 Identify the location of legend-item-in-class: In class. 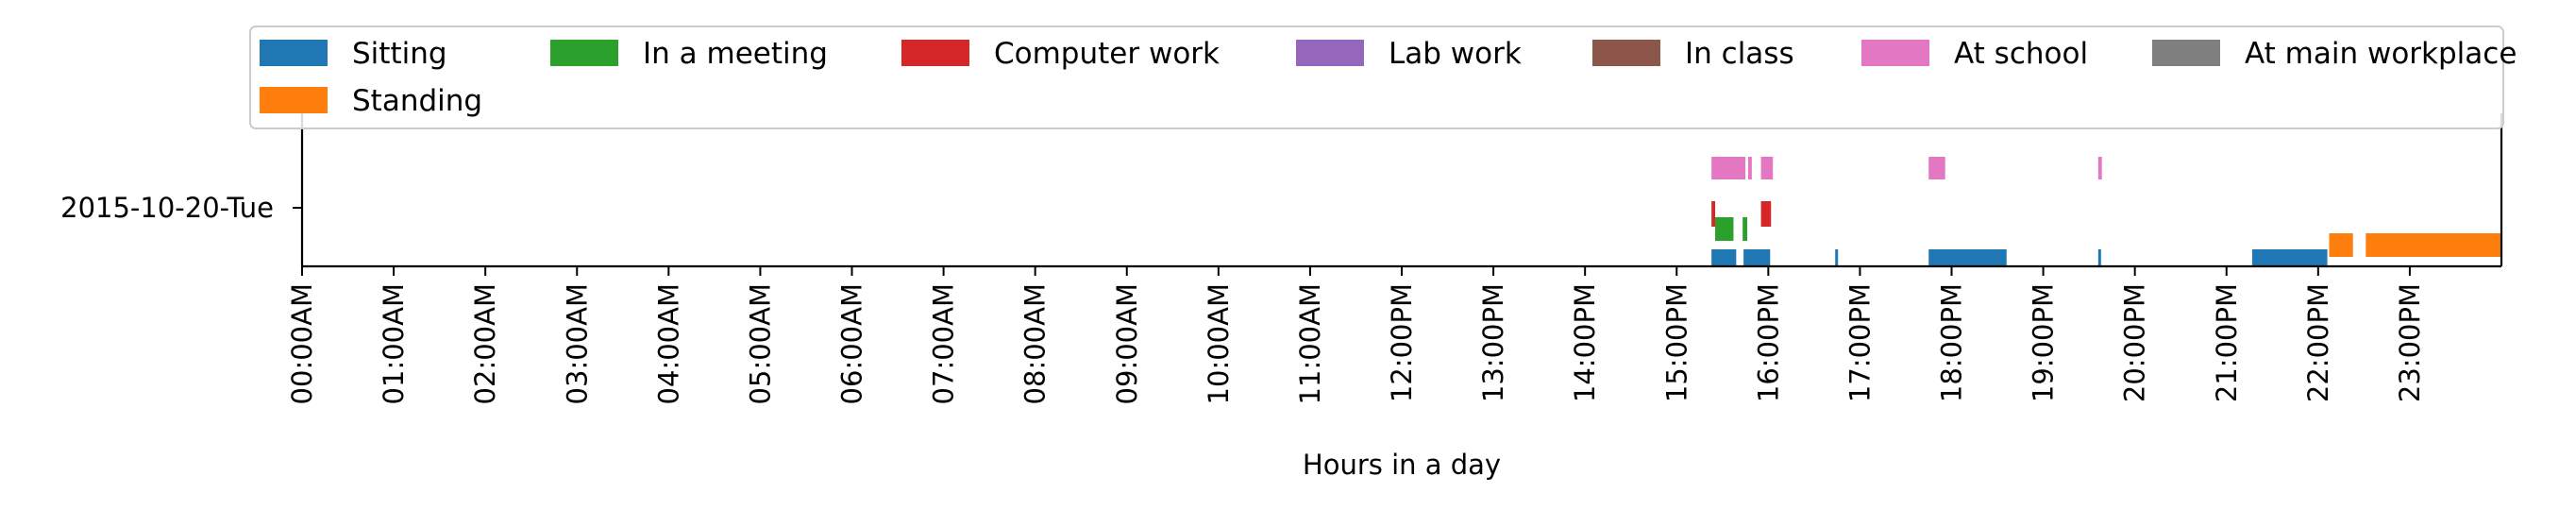
(1693, 54).